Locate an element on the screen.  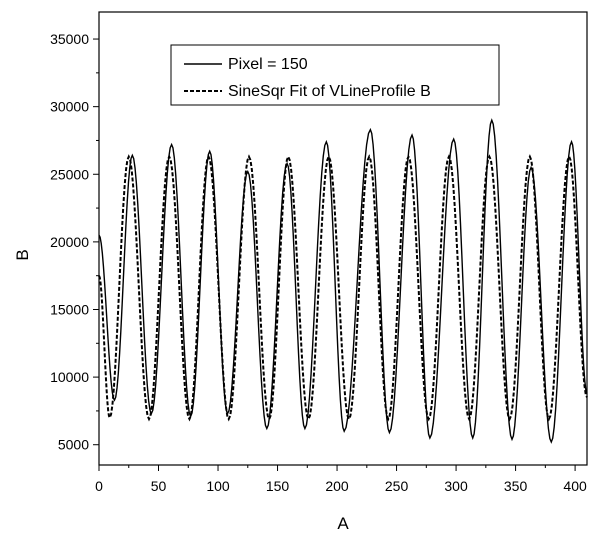
y-tick-label: 5000 is located at coordinates (73, 445).